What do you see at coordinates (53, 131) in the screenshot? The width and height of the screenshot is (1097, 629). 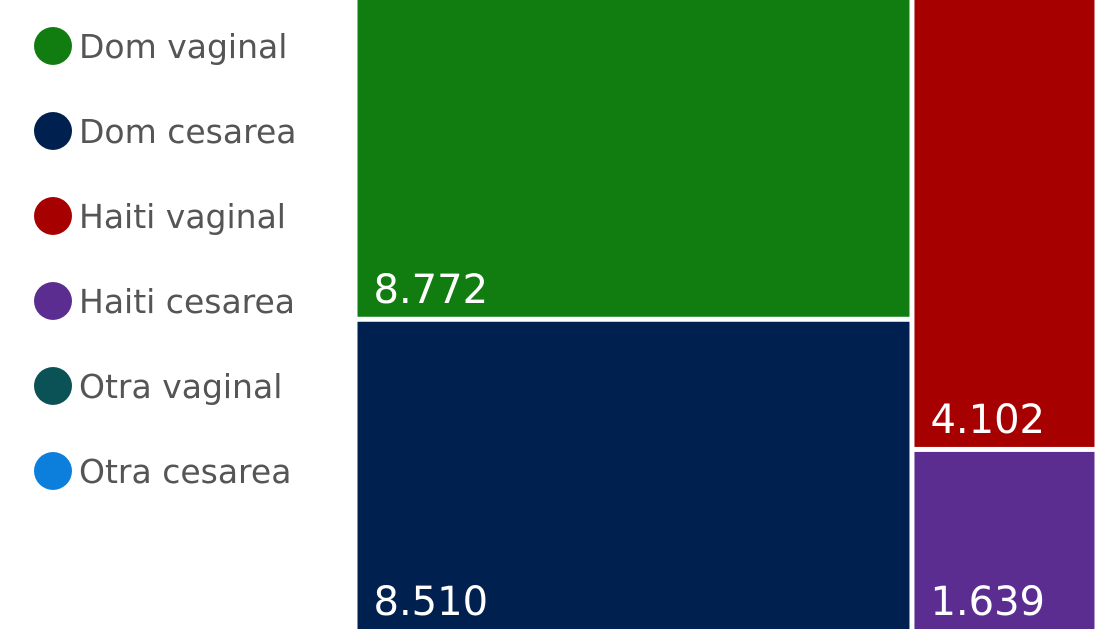 I see `legend-swatch-dom-cesarea` at bounding box center [53, 131].